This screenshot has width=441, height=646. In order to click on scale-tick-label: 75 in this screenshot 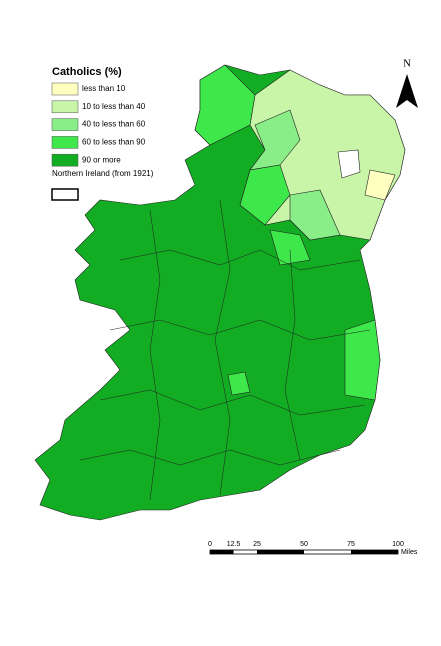, I will do `click(351, 544)`.